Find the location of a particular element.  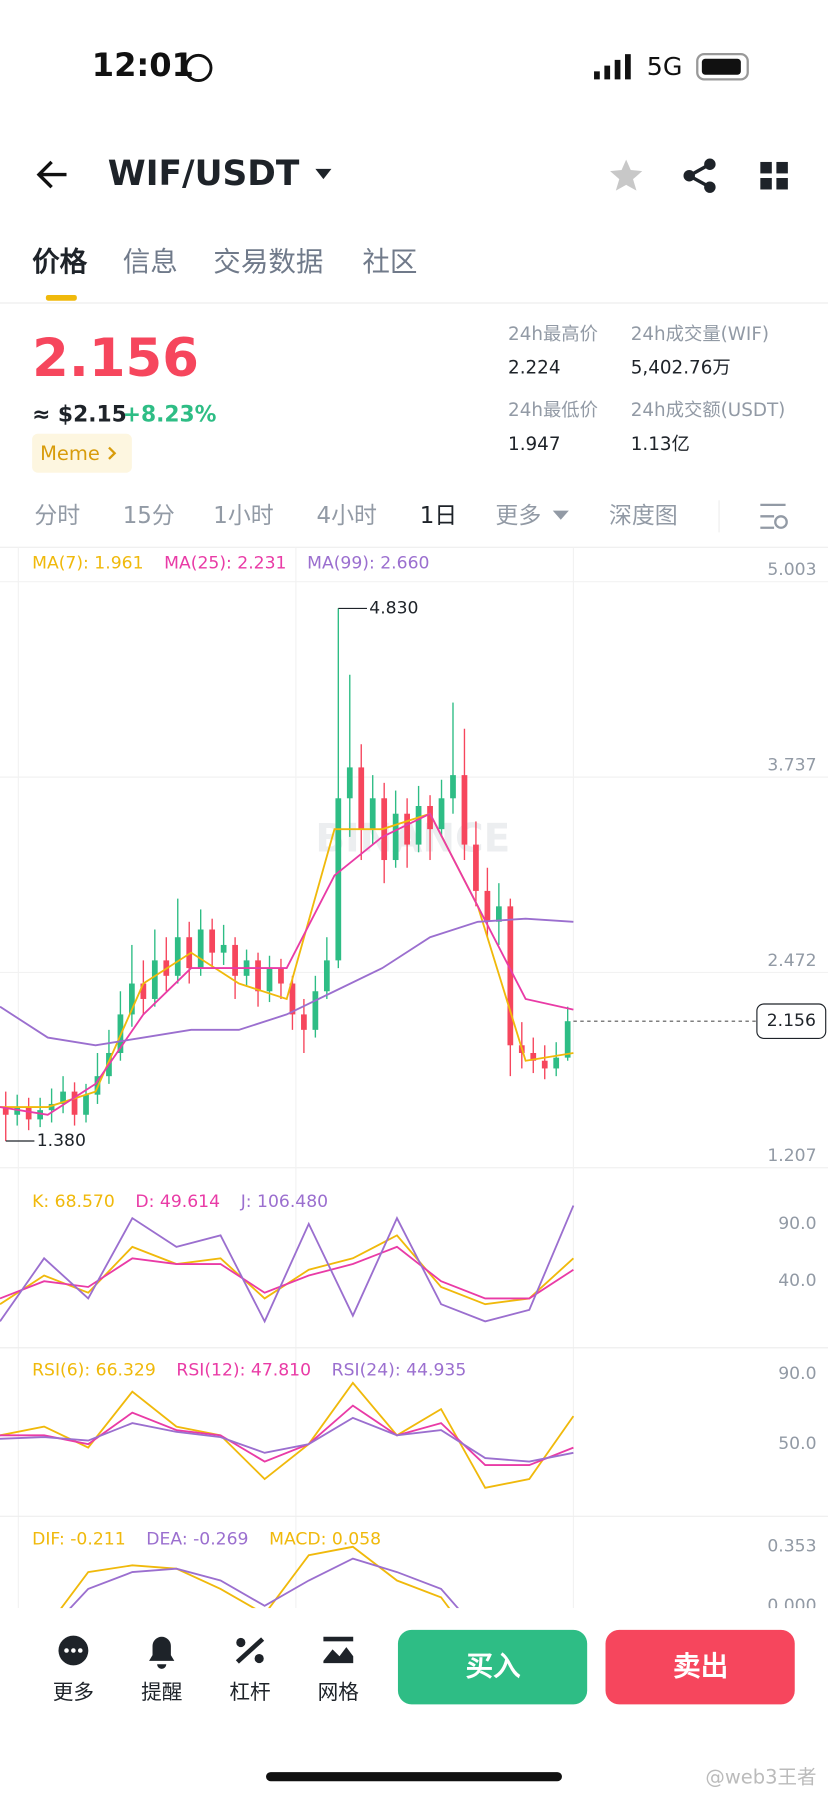

y-tick-label: 2.472 is located at coordinates (791, 961).